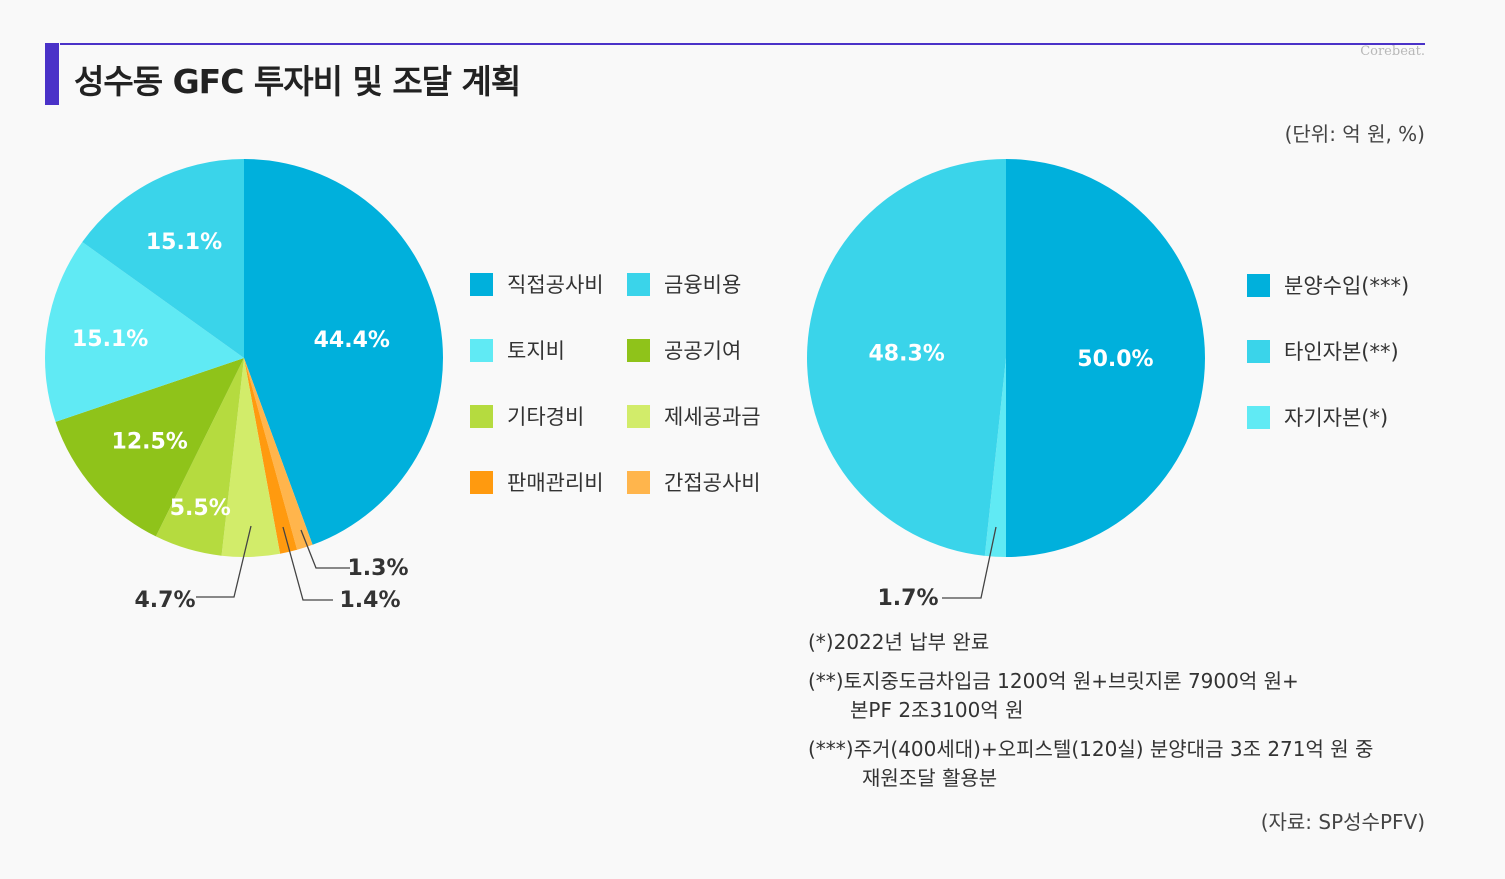 The image size is (1505, 879). Describe the element at coordinates (1090, 642) in the screenshot. I see `footnote-1: (*) 2022년 납부 완료` at that location.